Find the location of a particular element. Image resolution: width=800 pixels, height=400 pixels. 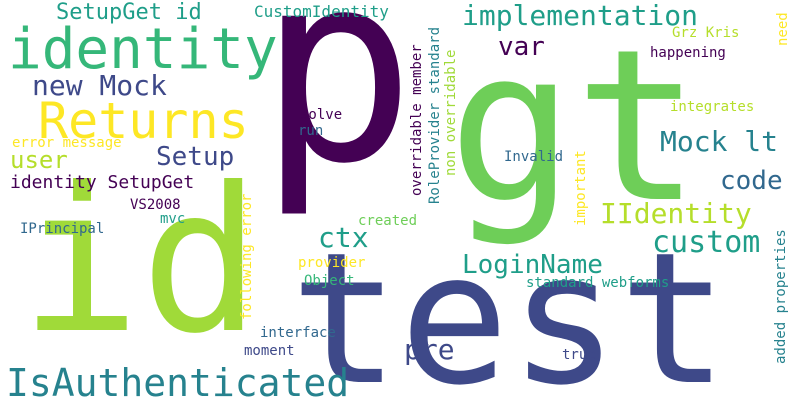

word-iidentity: IIdentity is located at coordinates (676, 213).